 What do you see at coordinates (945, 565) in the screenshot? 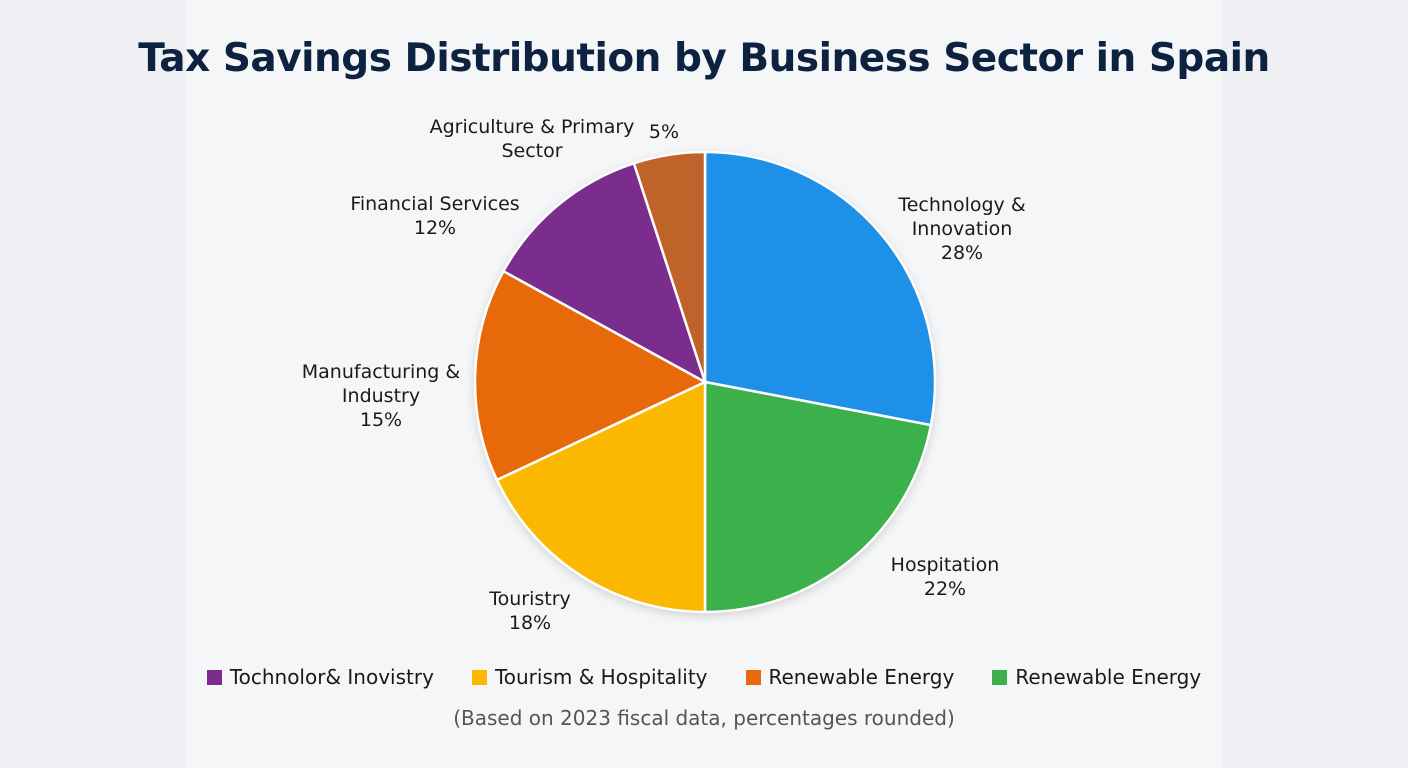
I see `slice-name: Hospitation` at bounding box center [945, 565].